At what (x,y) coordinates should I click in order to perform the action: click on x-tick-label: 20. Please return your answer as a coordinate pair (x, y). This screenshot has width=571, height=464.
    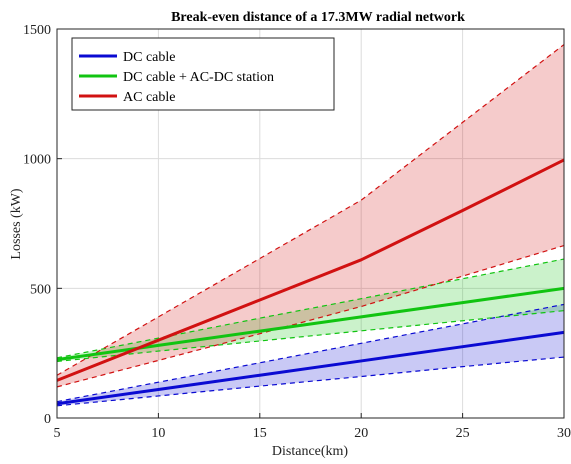
    Looking at the image, I should click on (361, 433).